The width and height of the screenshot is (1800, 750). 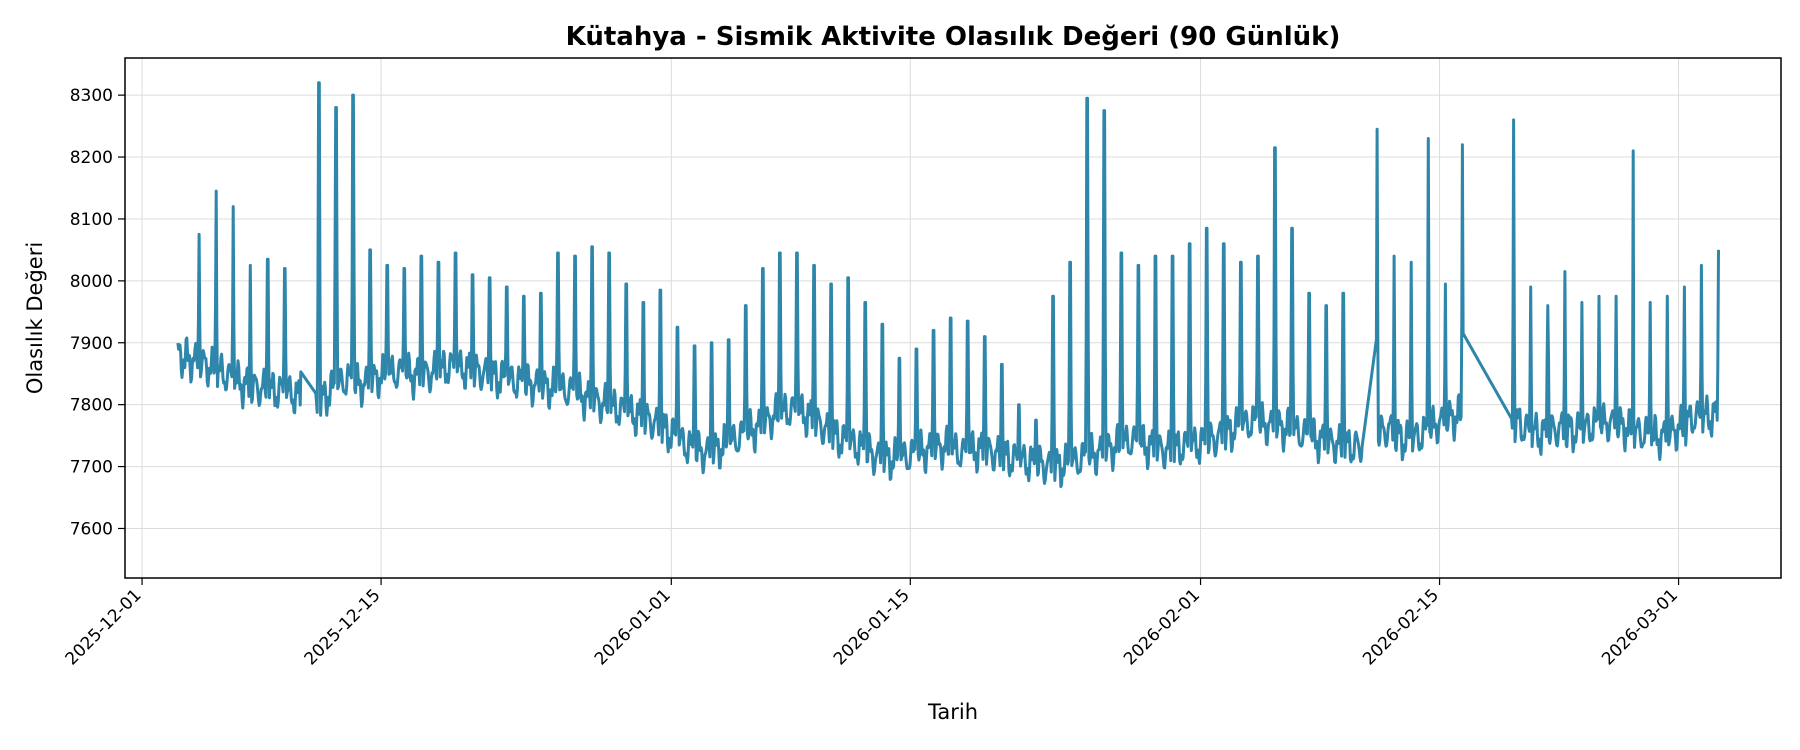 What do you see at coordinates (91, 344) in the screenshot?
I see `y-tick-label: 7900` at bounding box center [91, 344].